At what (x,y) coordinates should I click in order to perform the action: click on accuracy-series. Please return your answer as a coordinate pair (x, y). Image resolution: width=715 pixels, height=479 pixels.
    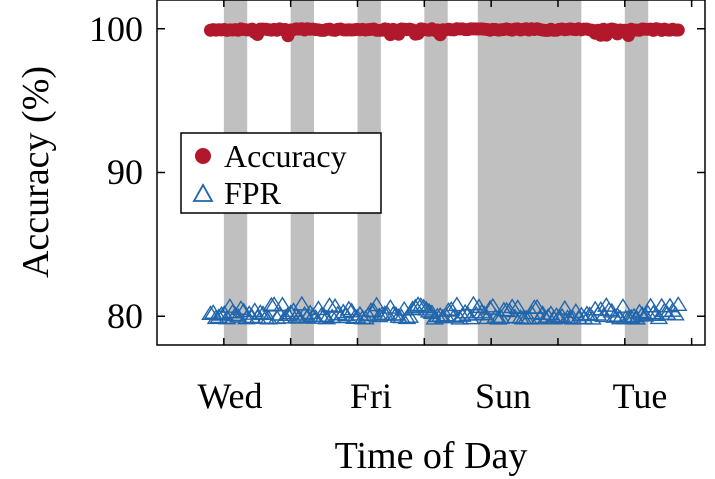
    Looking at the image, I should click on (444, 32).